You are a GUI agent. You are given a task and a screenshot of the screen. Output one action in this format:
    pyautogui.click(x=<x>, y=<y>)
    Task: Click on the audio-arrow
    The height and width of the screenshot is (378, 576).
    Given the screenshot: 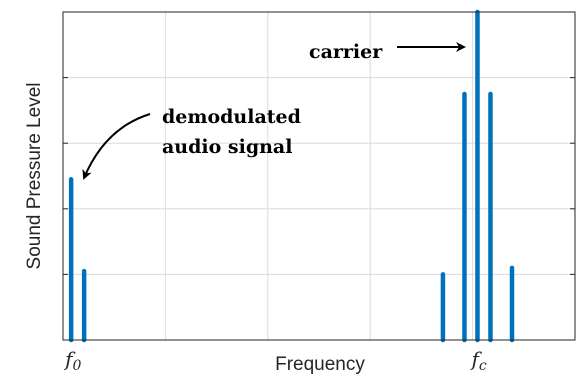 What is the action you would take?
    pyautogui.click(x=116, y=146)
    